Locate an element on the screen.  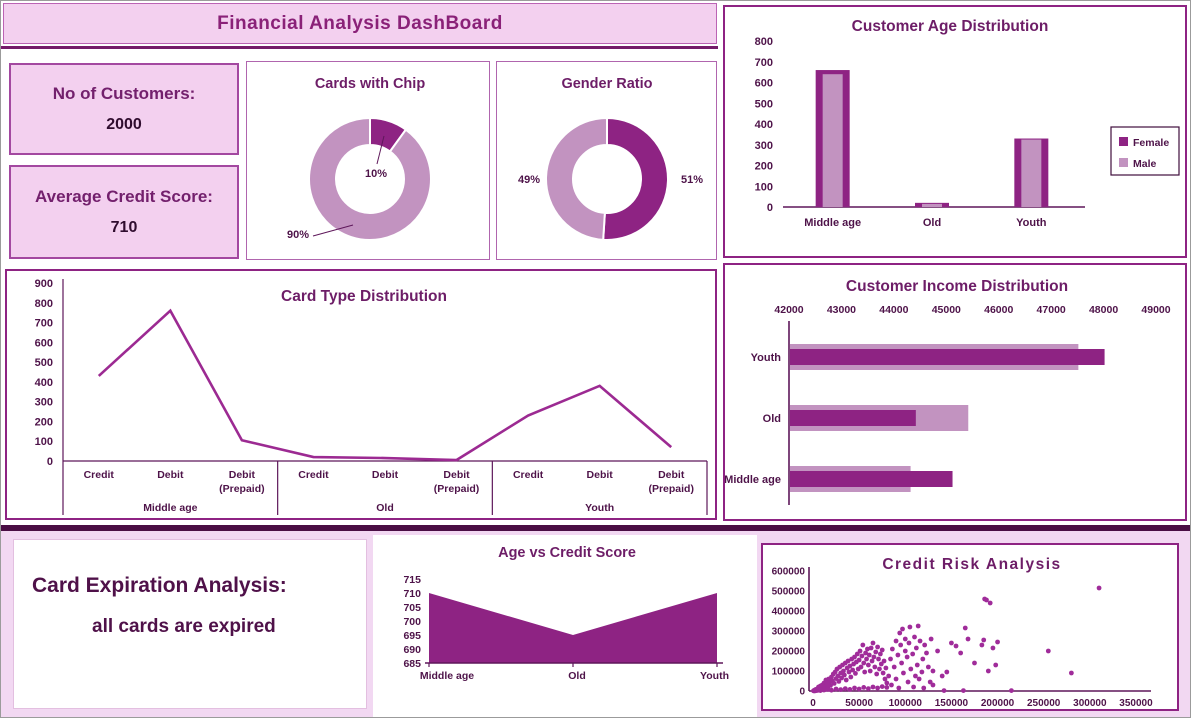
svg-text: Customer Age Distribution is located at coordinates (950, 26).